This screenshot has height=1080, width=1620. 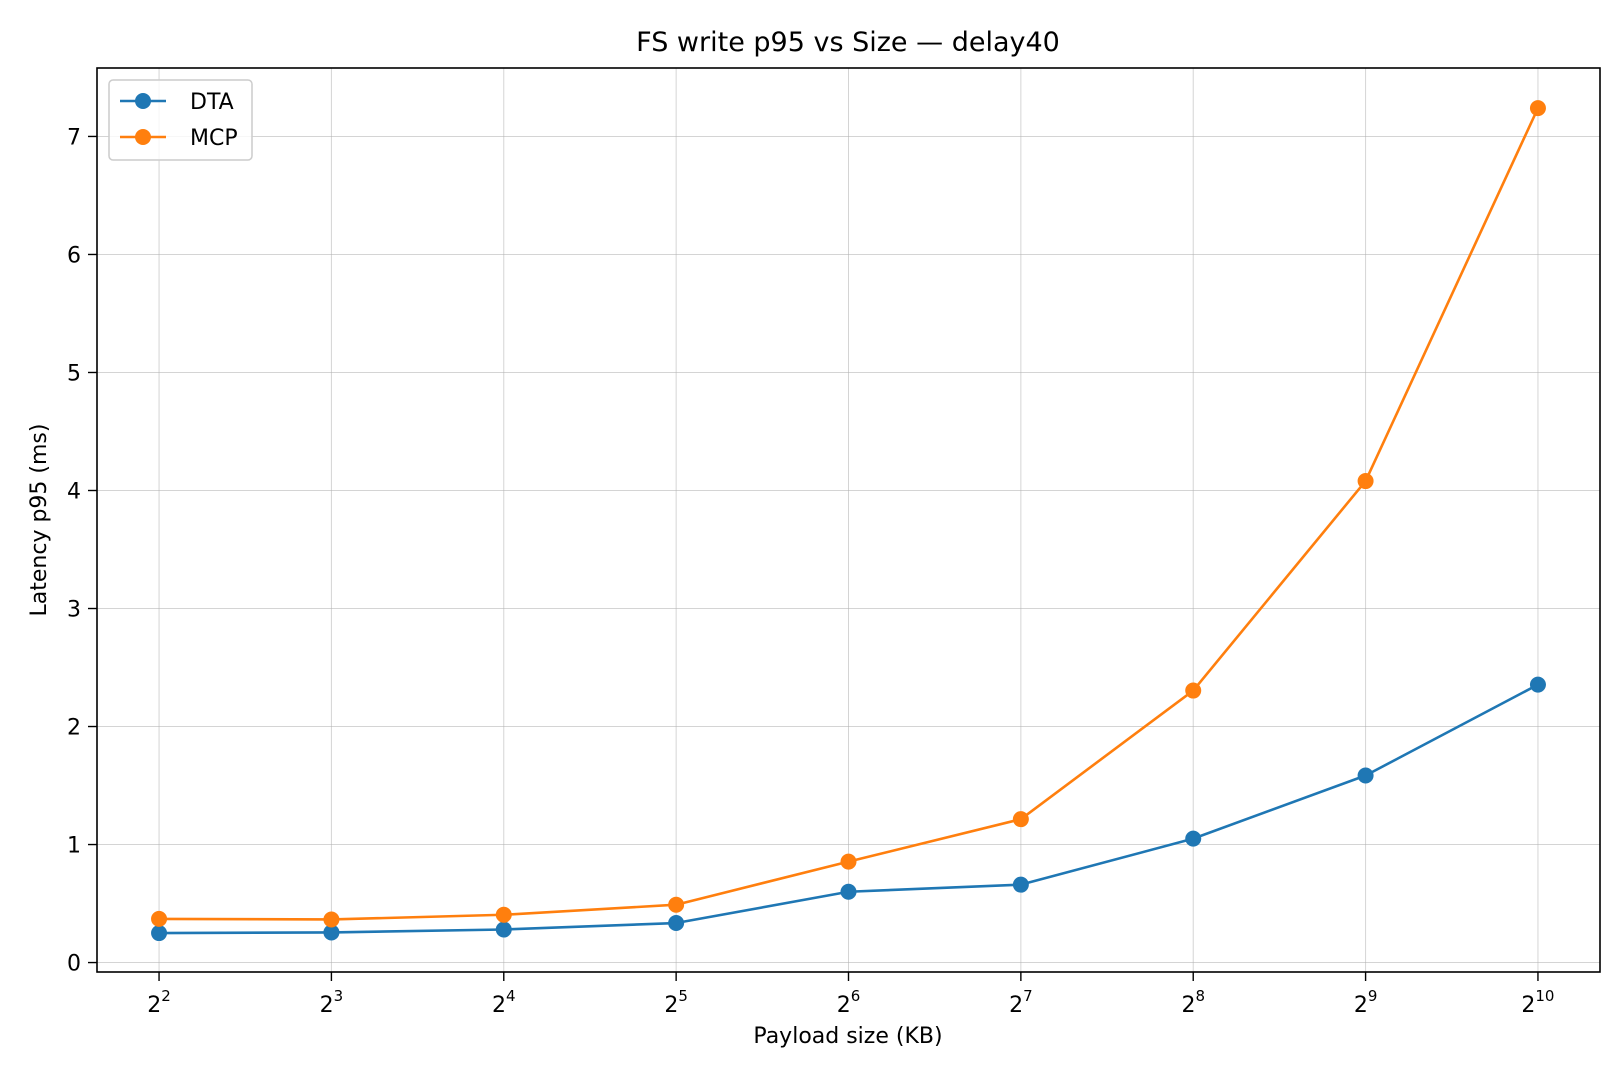 I want to click on x-tick-label: 22, so click(x=159, y=1002).